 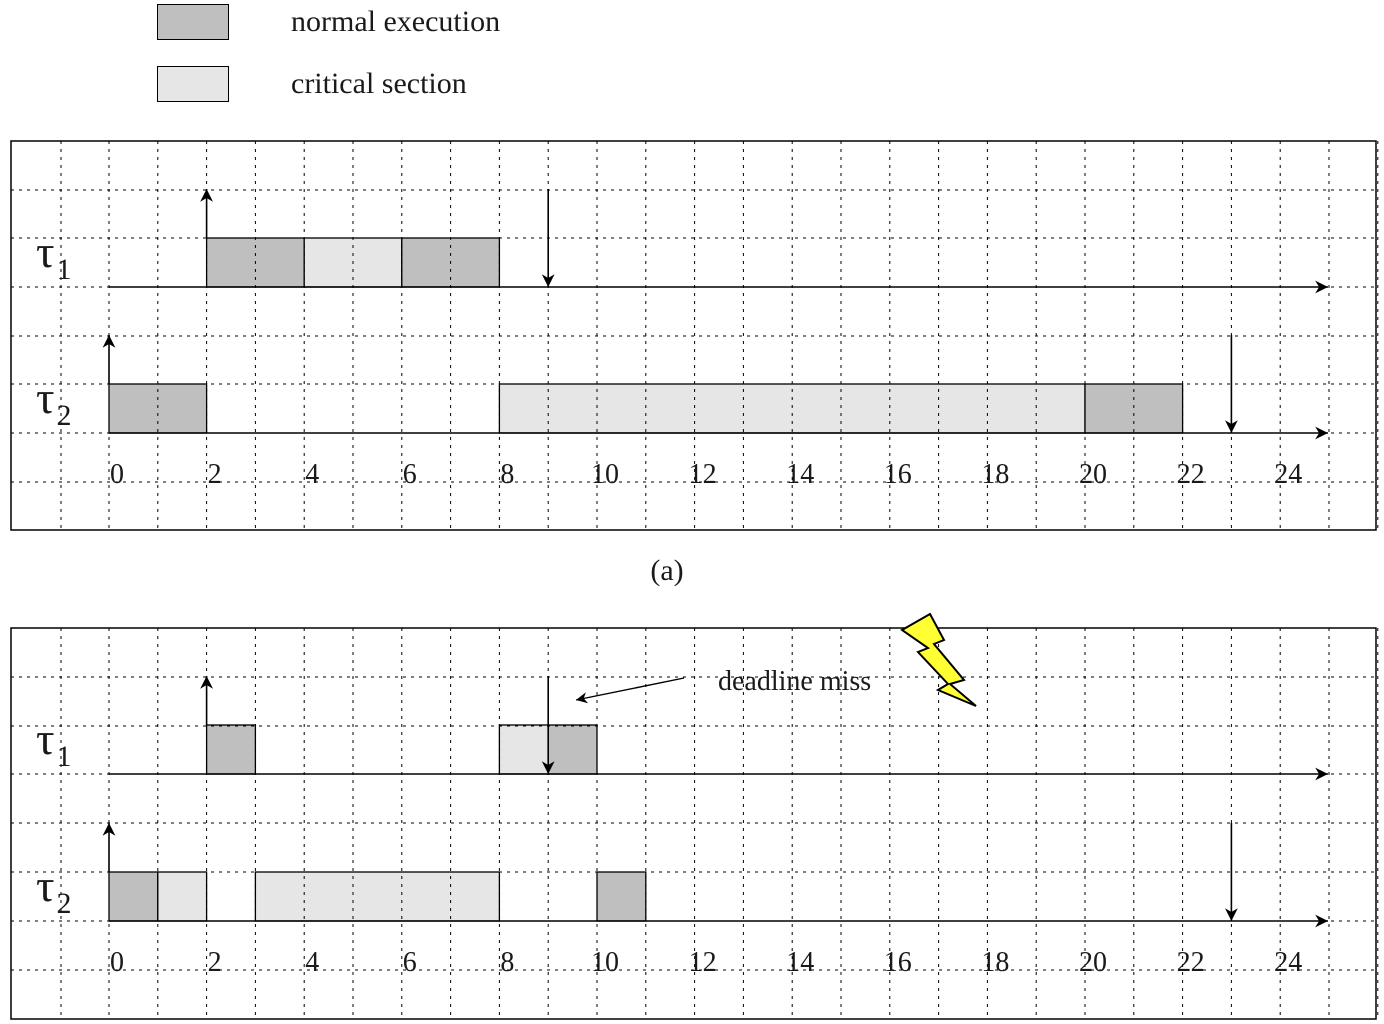 I want to click on legend-swatch-normal, so click(x=193, y=22).